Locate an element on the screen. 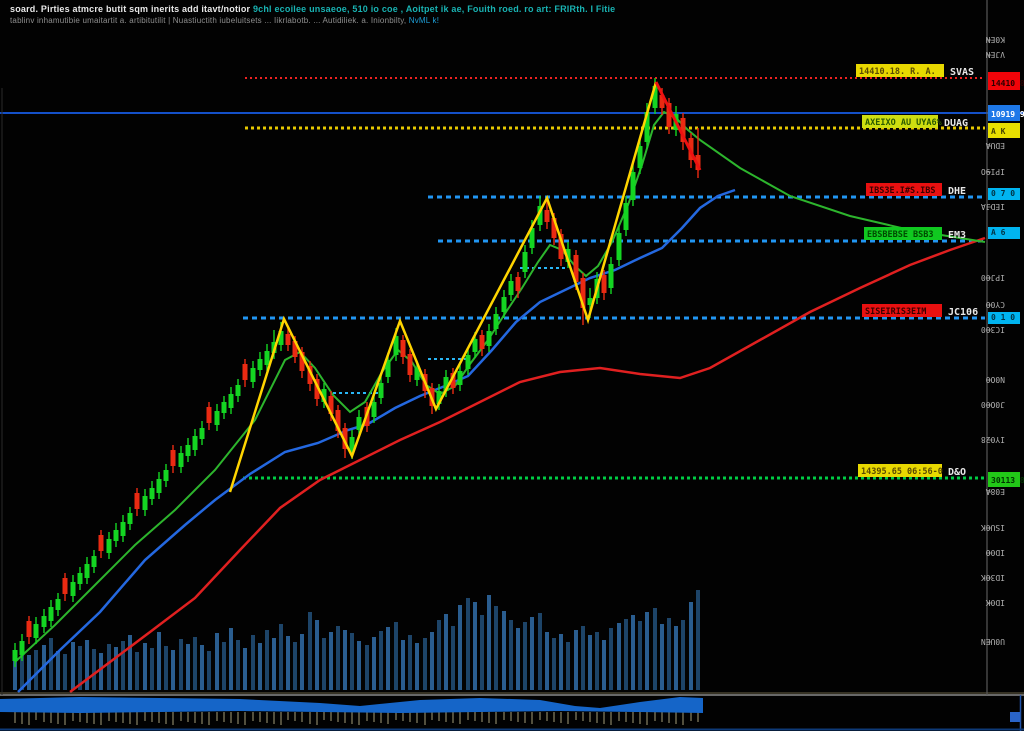 Image resolution: width=1024 pixels, height=731 pixels. axis-tick-label: ID0O is located at coordinates (995, 552).